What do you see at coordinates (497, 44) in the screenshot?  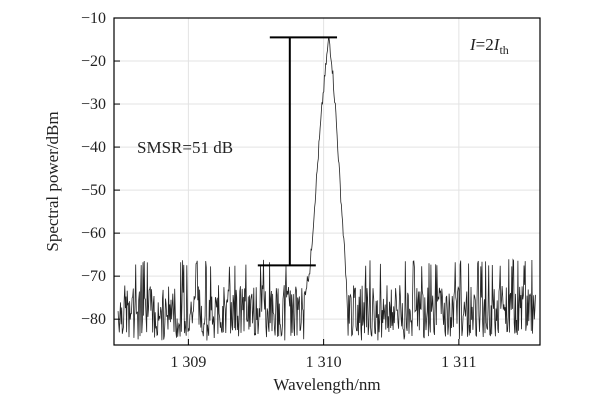 I see `condition-I-th: I` at bounding box center [497, 44].